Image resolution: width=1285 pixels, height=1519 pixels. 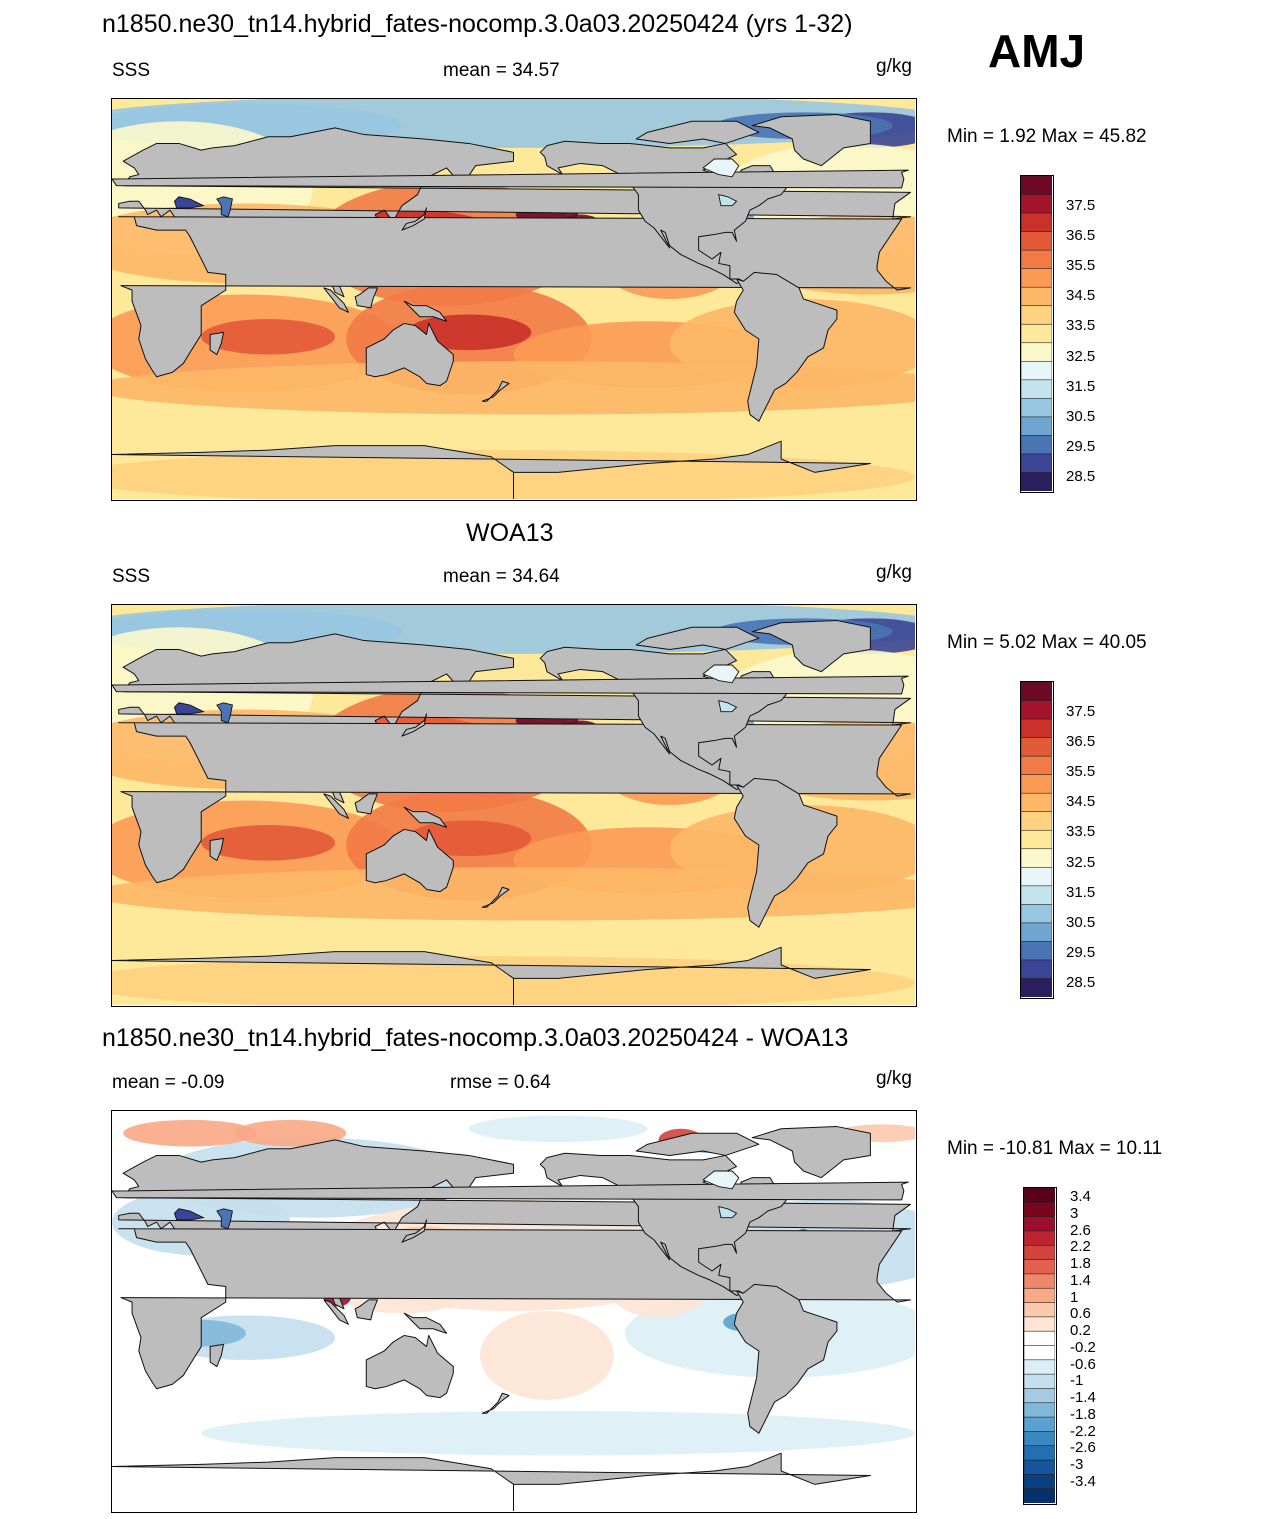 I want to click on colorbar-tick-label: -0.6, so click(x=1083, y=1364).